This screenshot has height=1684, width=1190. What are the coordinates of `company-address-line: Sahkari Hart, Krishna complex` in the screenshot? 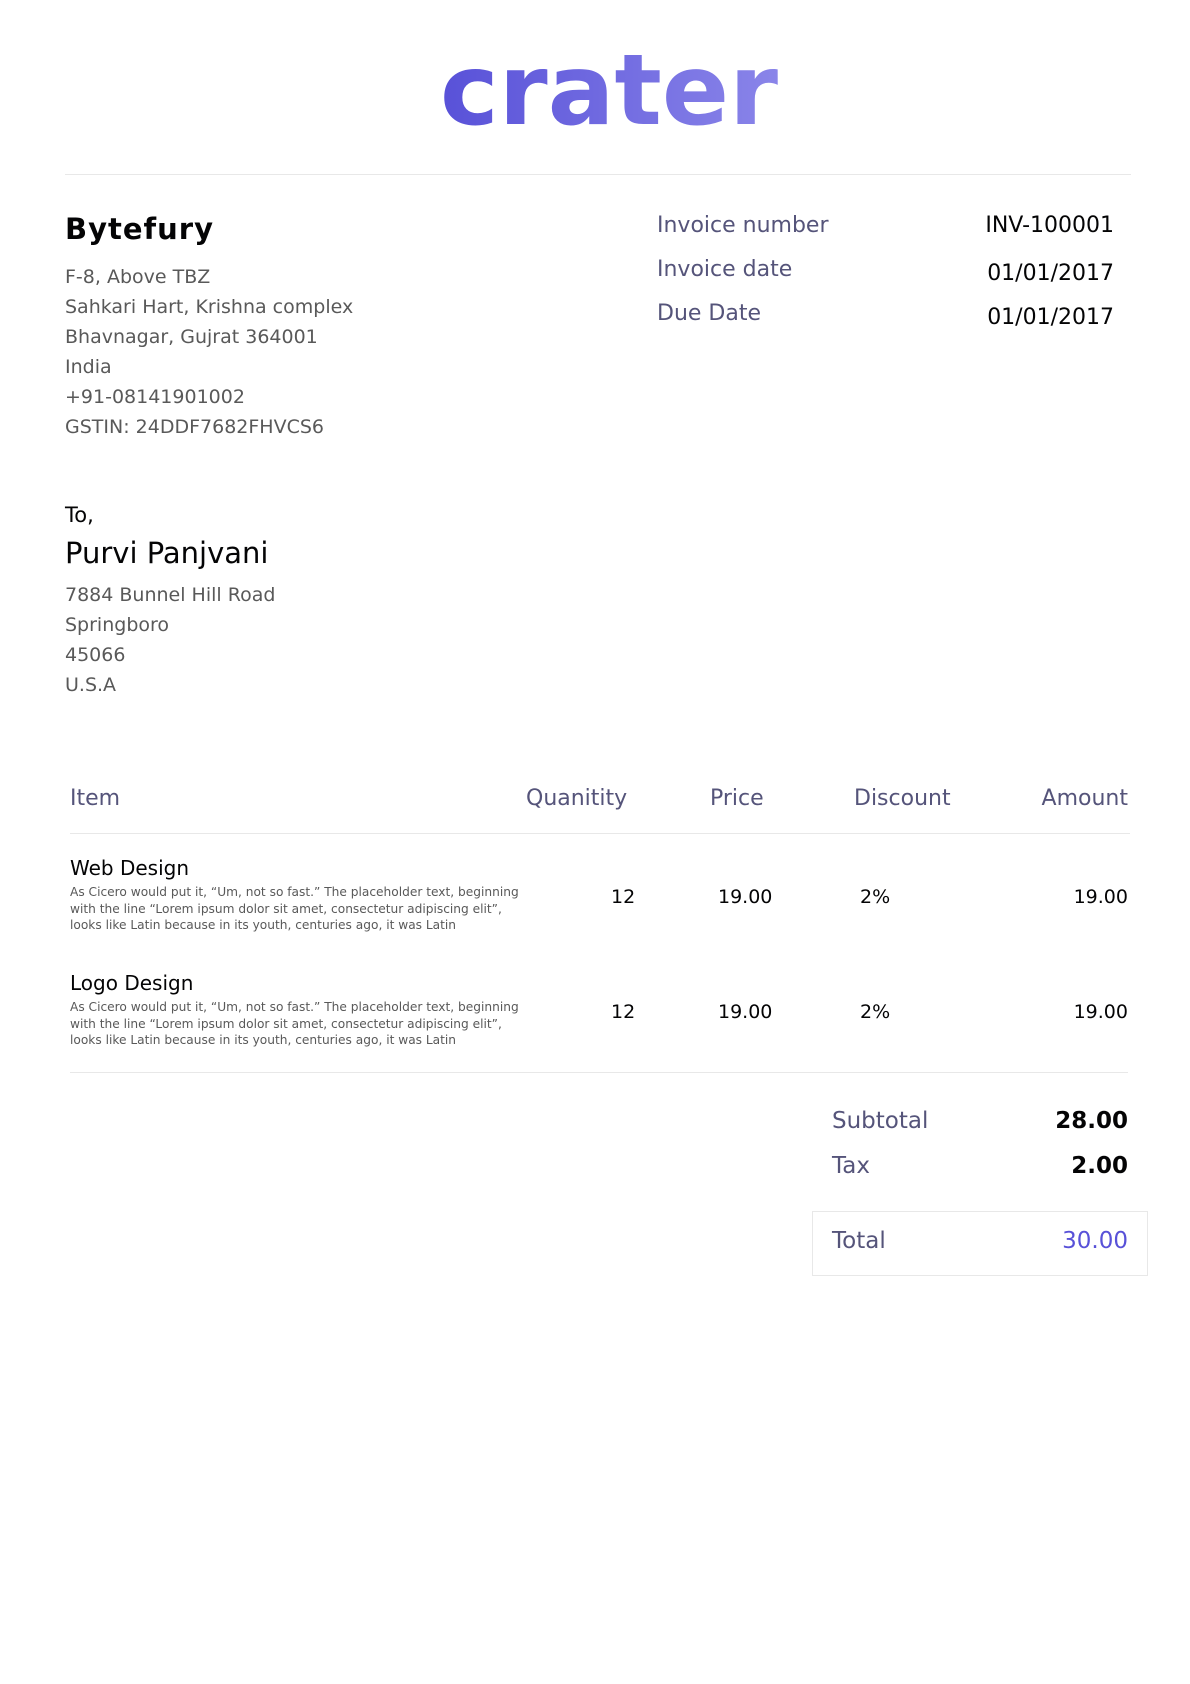 It's located at (209, 307).